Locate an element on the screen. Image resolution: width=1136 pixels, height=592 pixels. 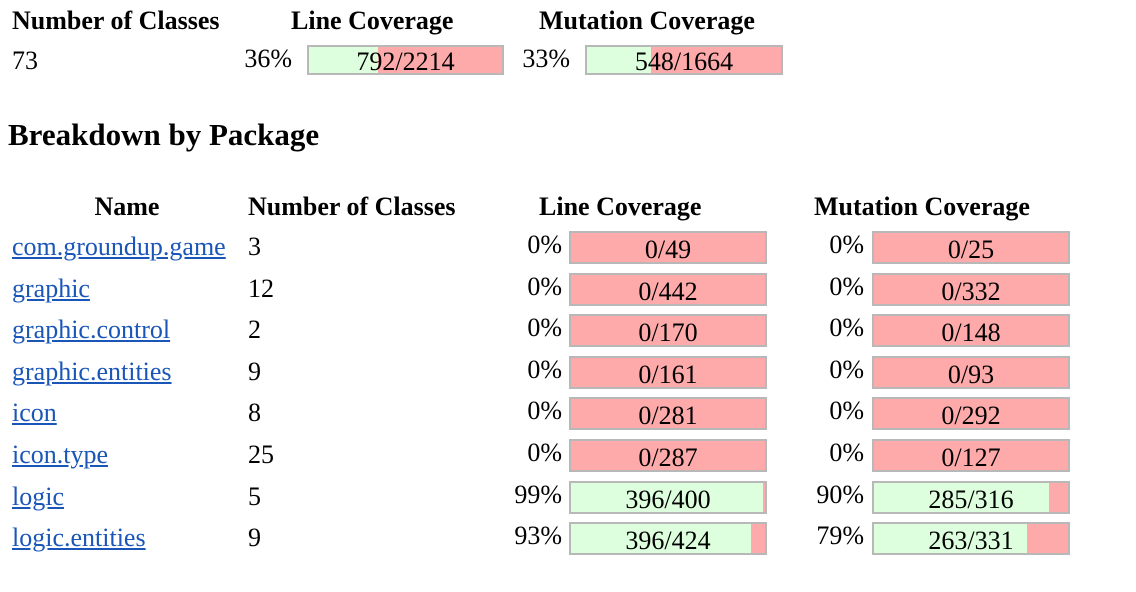
package-line-coverage-label: 0/281 is located at coordinates (668, 415).